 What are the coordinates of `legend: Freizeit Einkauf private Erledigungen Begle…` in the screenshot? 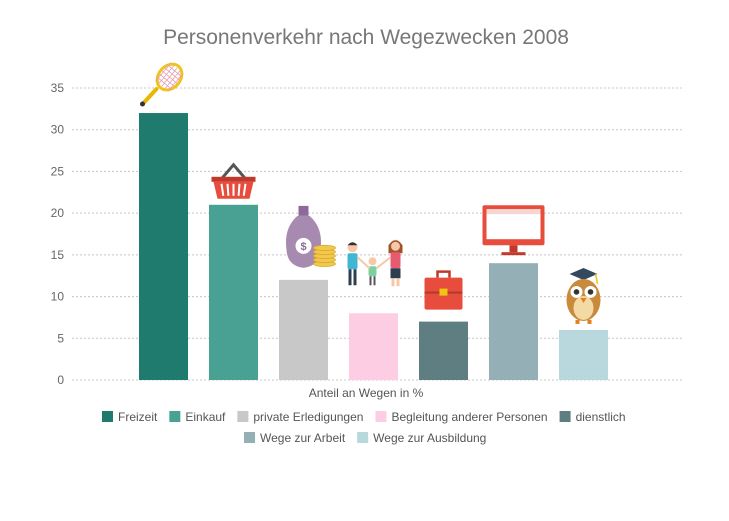 It's located at (364, 427).